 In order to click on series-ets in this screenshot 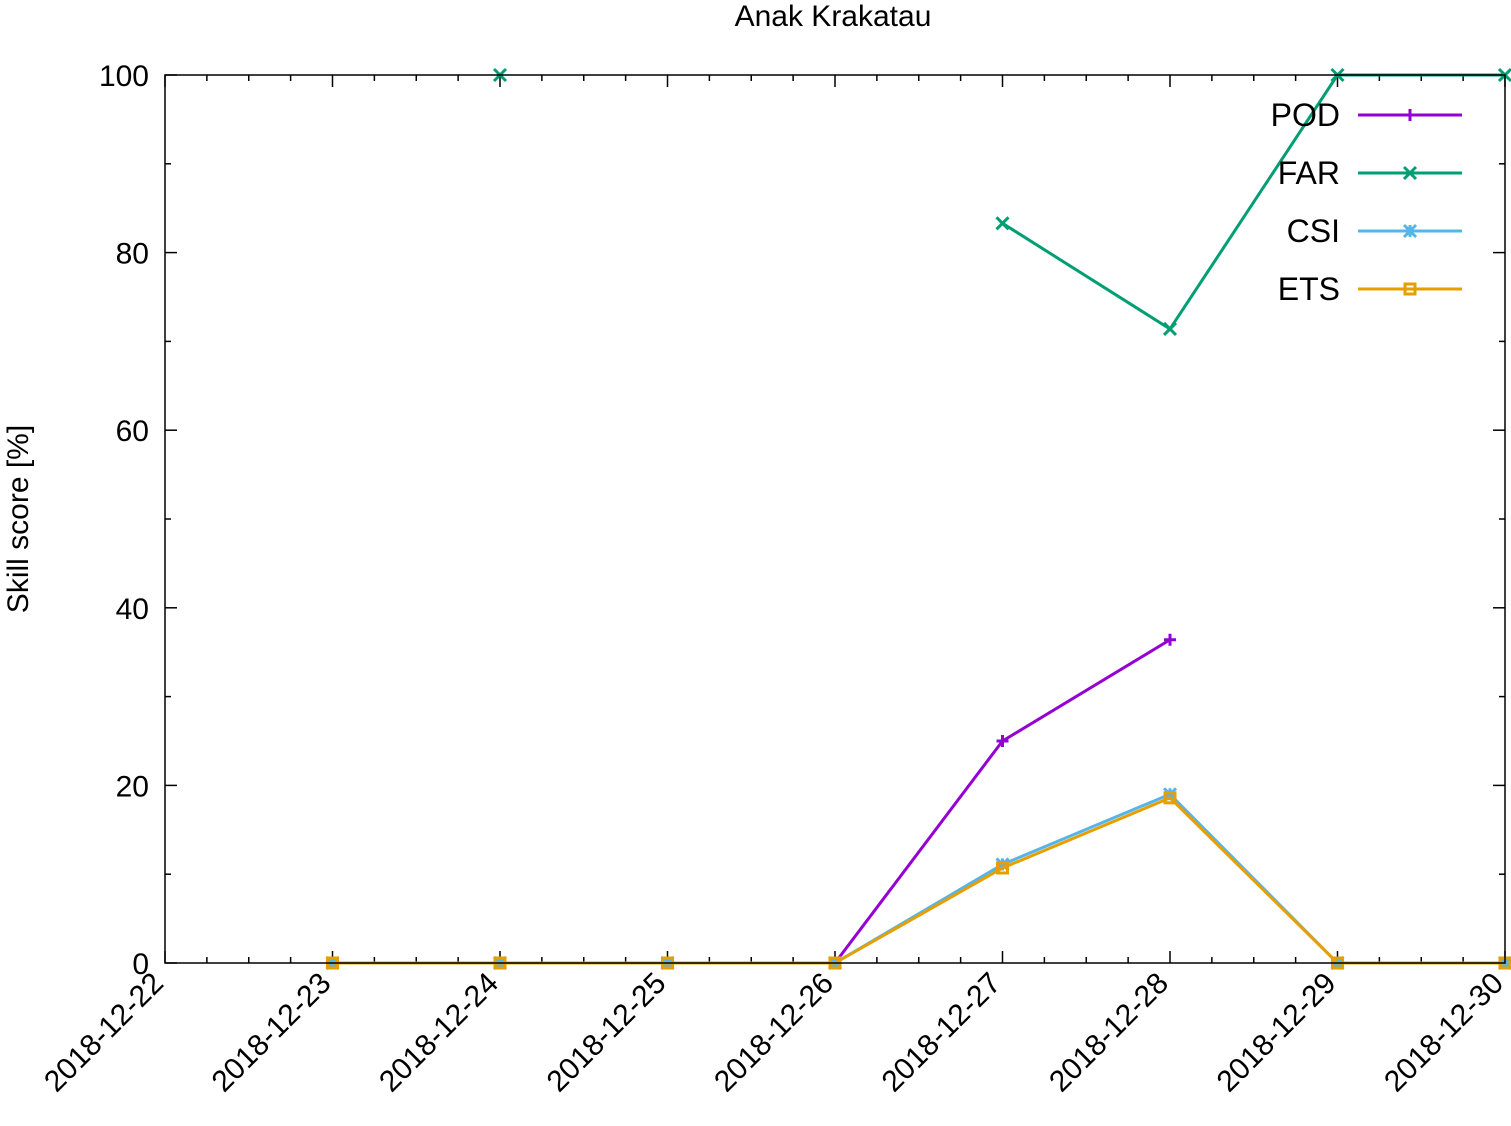, I will do `click(918, 880)`.